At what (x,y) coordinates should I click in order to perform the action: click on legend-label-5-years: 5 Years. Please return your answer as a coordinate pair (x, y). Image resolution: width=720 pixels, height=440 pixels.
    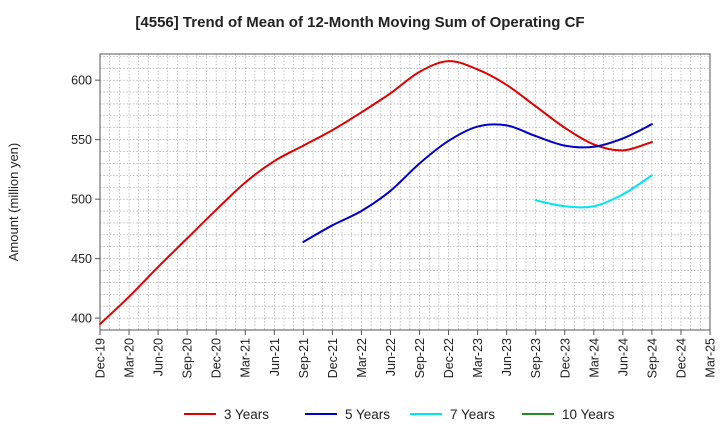
    Looking at the image, I should click on (367, 414).